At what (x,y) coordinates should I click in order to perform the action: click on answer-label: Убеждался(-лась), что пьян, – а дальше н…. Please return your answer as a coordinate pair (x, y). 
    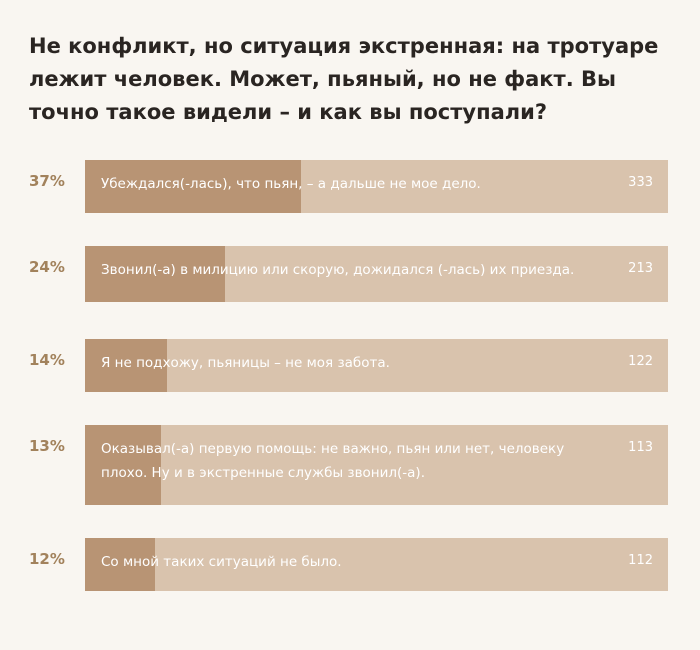
    Looking at the image, I should click on (291, 184).